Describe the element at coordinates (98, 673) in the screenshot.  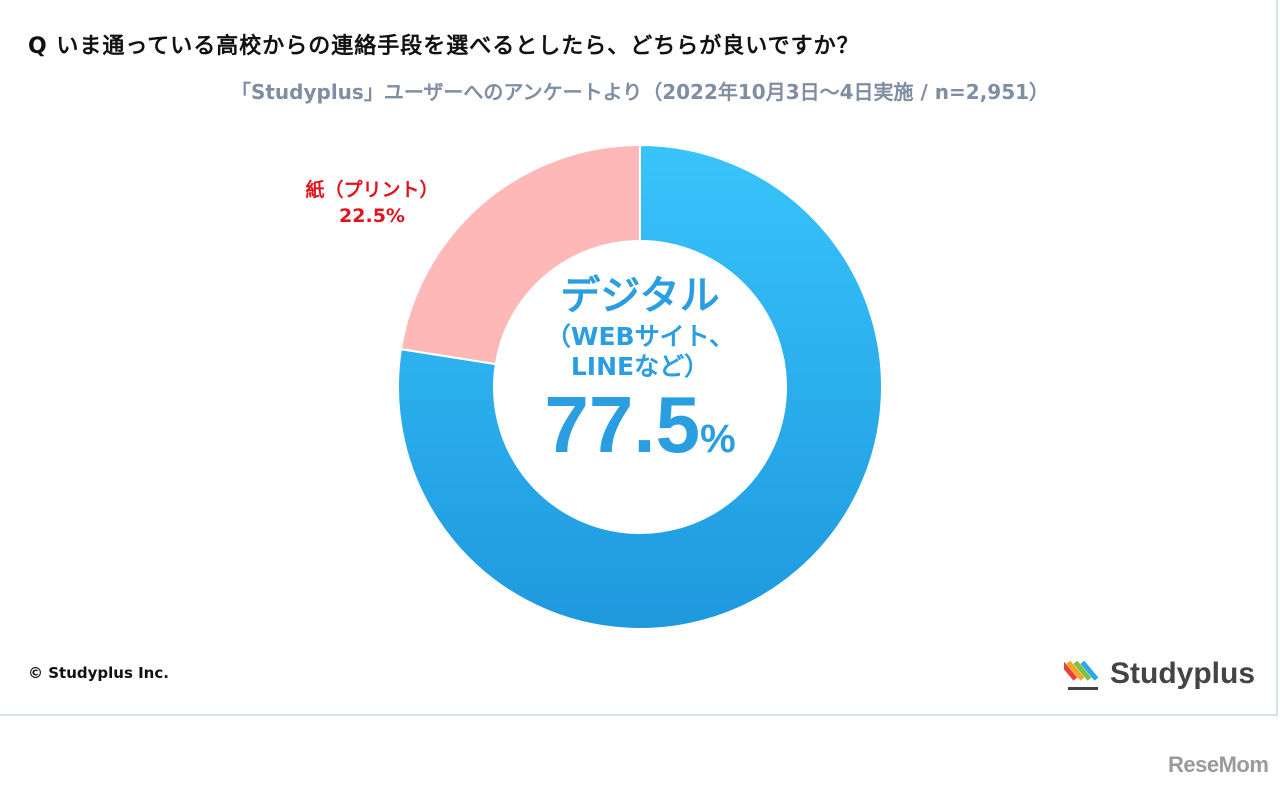
I see `copyright-text: © Studyplus Inc.` at that location.